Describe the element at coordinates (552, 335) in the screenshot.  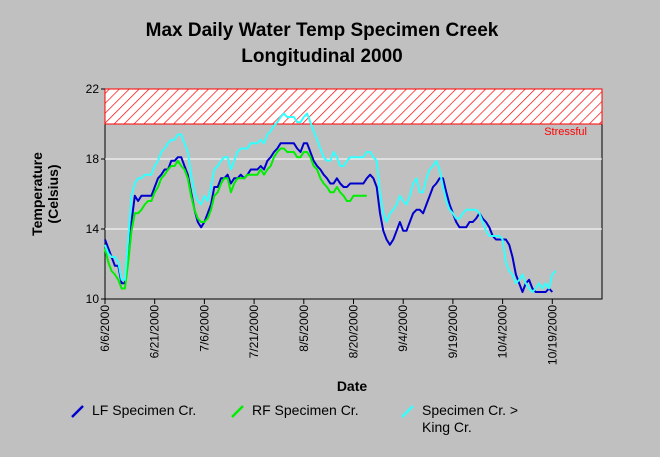
I see `x-tick-label: 10/19/2000` at that location.